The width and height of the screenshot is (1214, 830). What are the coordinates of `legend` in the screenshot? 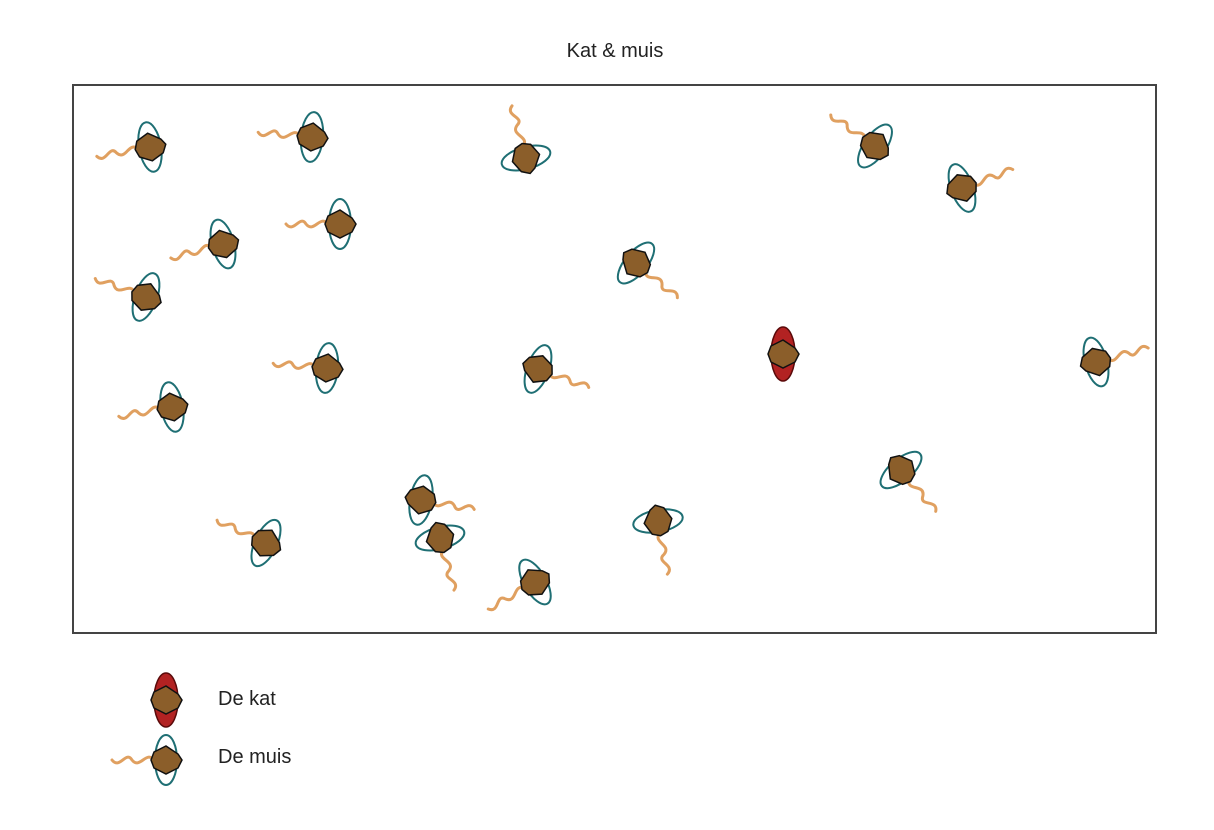 It's located at (147, 729).